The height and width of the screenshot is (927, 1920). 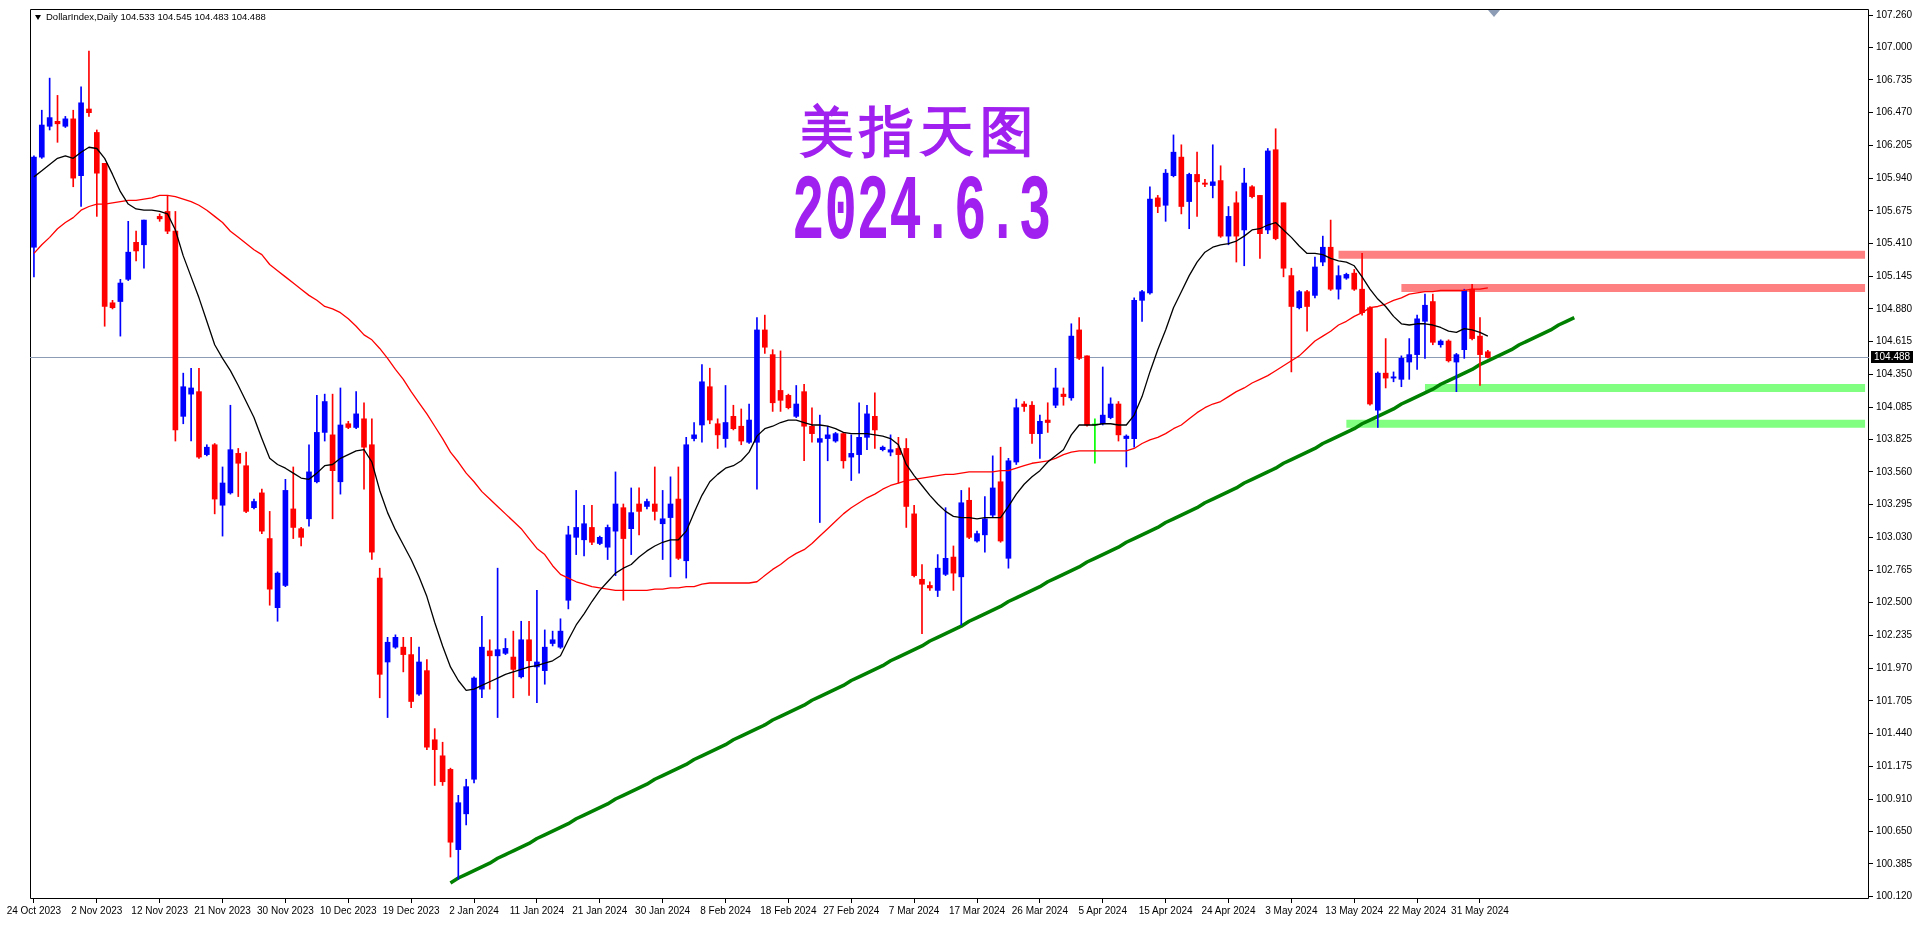 What do you see at coordinates (600, 910) in the screenshot?
I see `x-tick-label: 21 Jan 2024` at bounding box center [600, 910].